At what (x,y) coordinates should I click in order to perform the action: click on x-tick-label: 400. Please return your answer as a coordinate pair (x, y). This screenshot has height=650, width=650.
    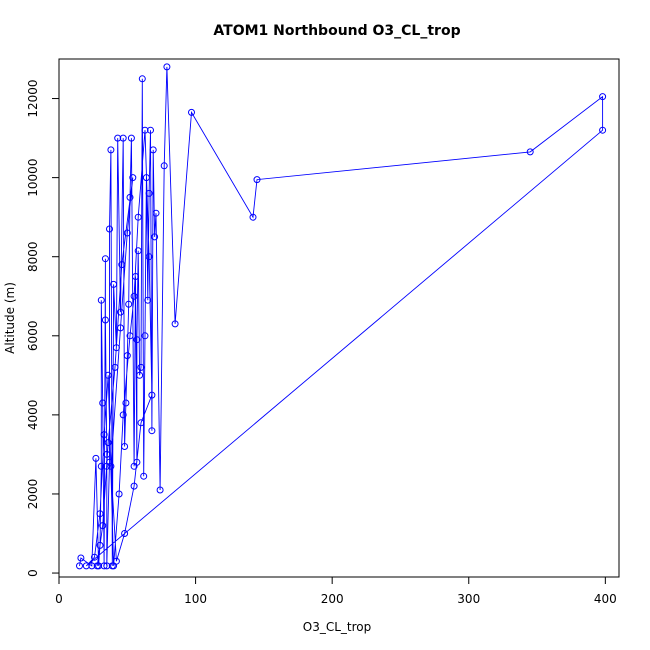
    Looking at the image, I should click on (605, 599).